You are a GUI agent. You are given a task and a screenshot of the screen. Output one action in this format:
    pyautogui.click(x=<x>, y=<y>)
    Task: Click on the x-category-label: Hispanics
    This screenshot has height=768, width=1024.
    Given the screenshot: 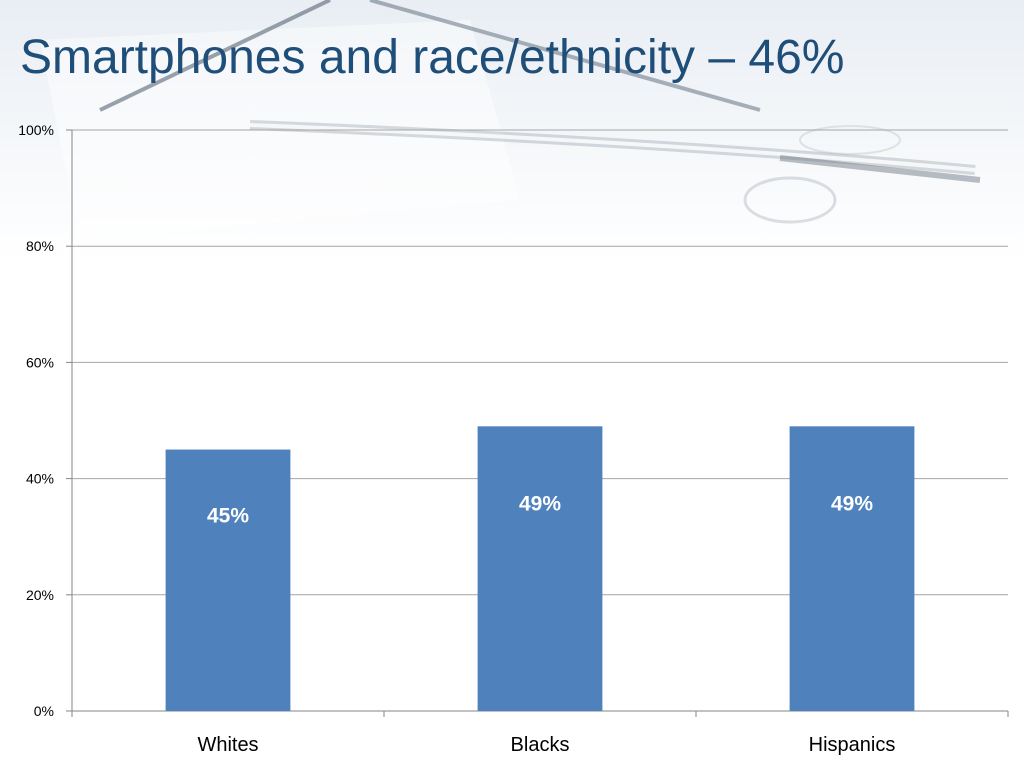 What is the action you would take?
    pyautogui.click(x=852, y=745)
    